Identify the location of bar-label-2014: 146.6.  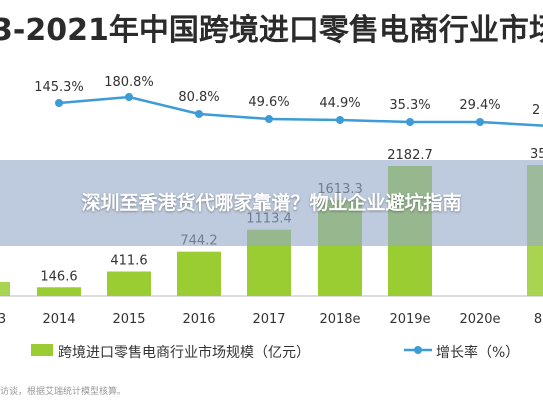
(58, 276).